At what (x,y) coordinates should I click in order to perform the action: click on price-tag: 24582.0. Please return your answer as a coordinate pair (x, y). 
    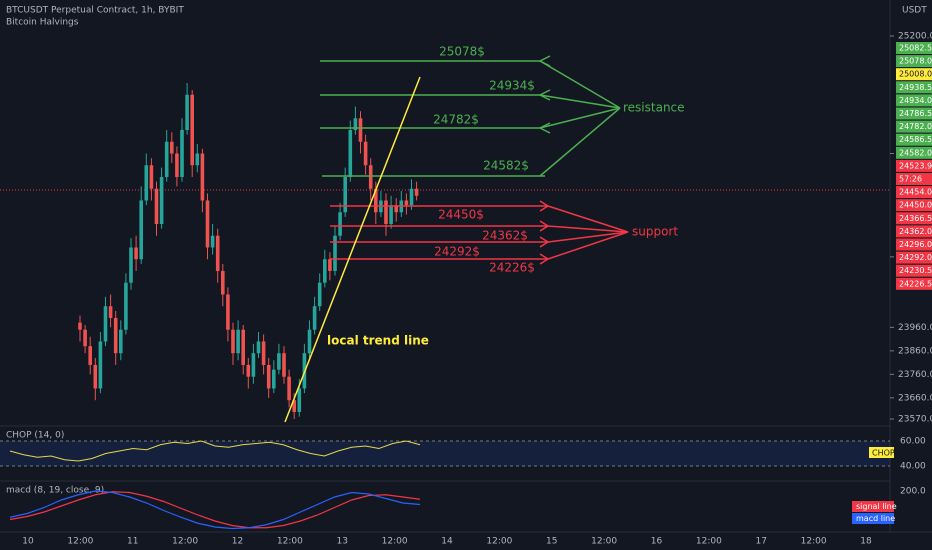
    Looking at the image, I should click on (915, 152).